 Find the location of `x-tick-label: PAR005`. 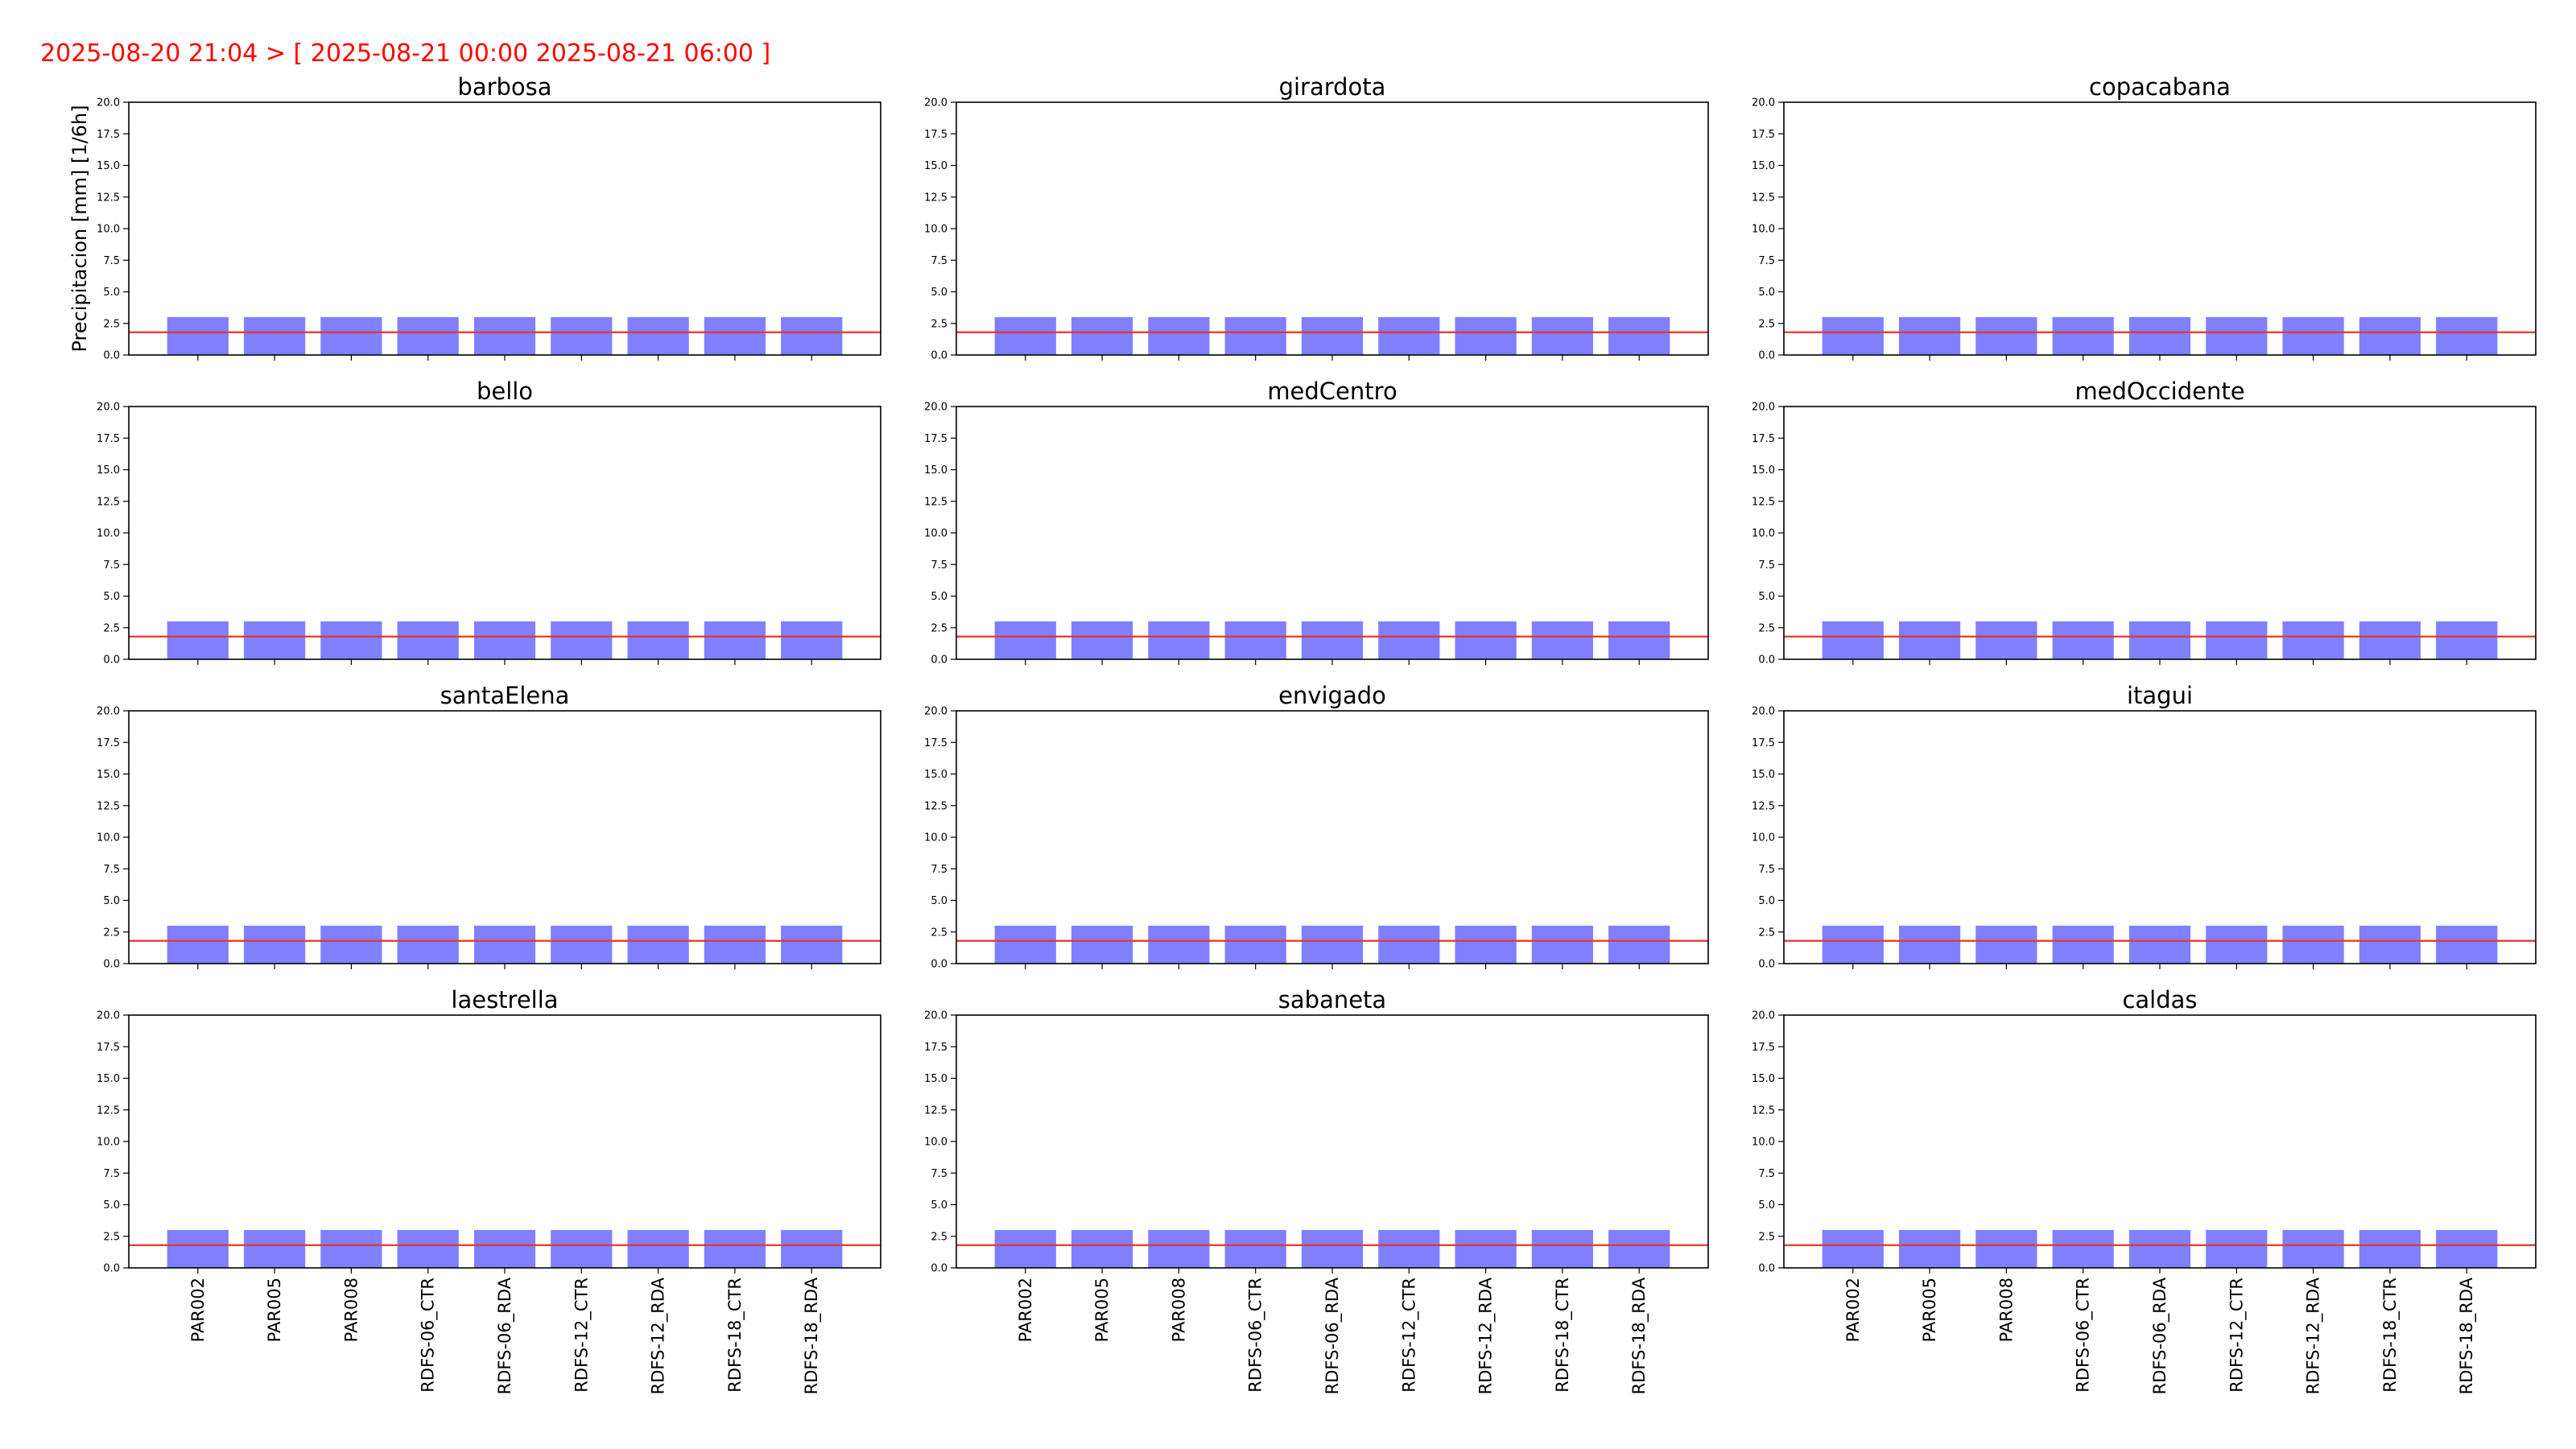

x-tick-label: PAR005 is located at coordinates (1930, 1310).